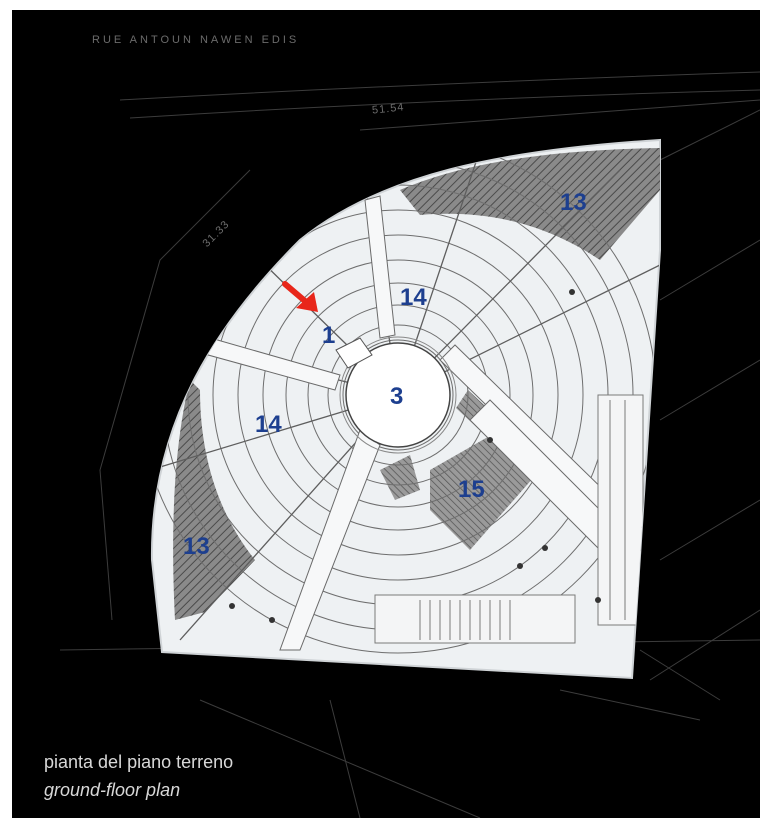 The width and height of the screenshot is (760, 818). Describe the element at coordinates (475, 619) in the screenshot. I see `bottom-stair` at that location.